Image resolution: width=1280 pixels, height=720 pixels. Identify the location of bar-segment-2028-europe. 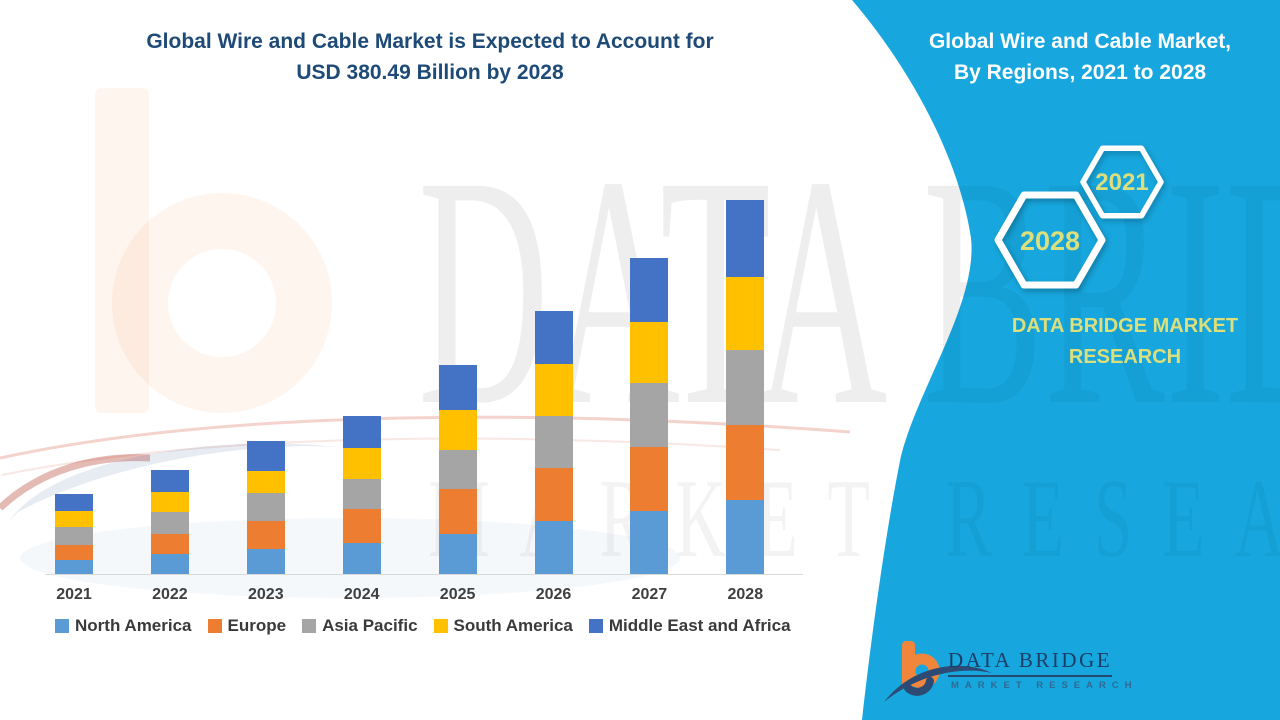
(745, 462).